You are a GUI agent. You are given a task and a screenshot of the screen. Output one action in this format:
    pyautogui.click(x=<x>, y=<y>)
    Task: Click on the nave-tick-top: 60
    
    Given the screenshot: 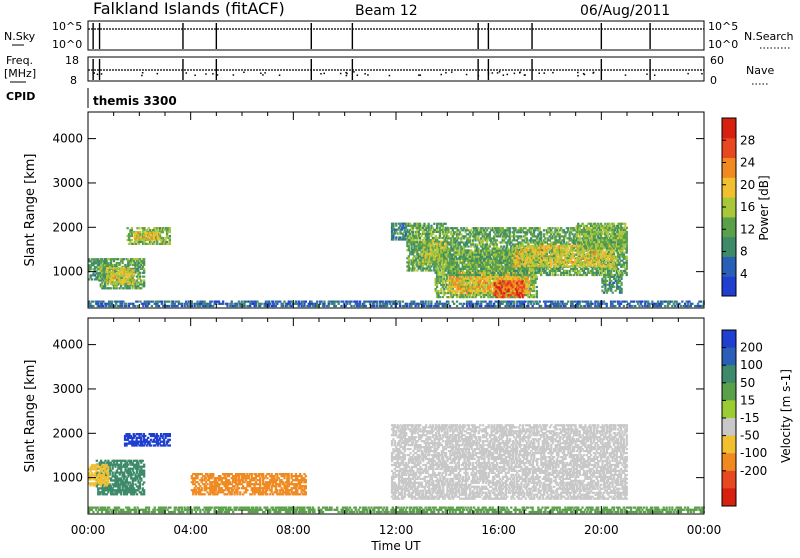 What is the action you would take?
    pyautogui.click(x=717, y=60)
    